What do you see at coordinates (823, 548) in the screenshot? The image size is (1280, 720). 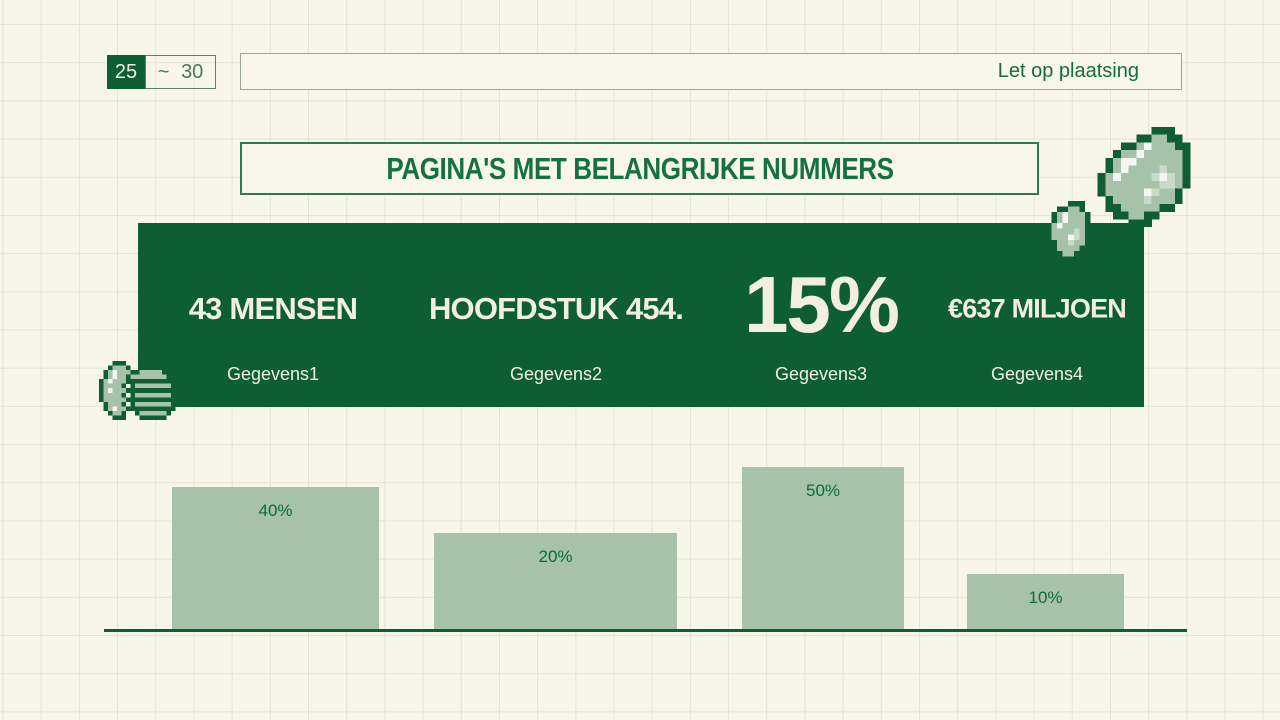 I see `chart-bar-3: 50%` at bounding box center [823, 548].